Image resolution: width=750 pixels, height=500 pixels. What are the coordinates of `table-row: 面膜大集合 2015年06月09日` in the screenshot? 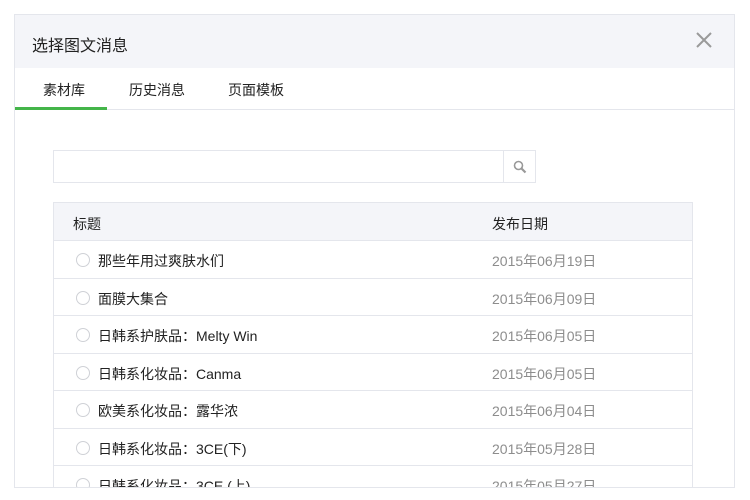 It's located at (373, 297).